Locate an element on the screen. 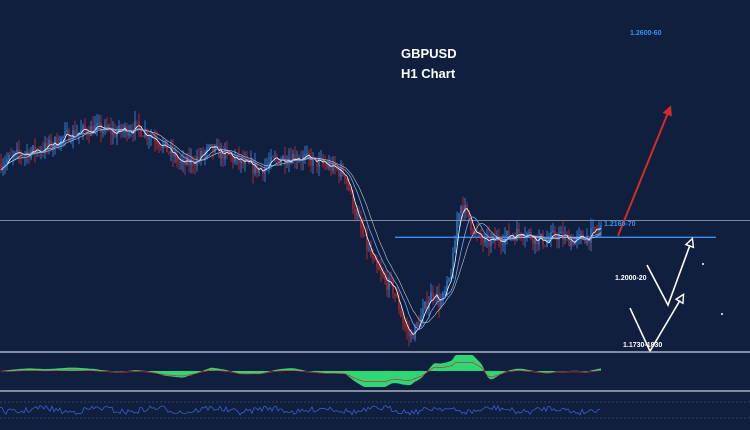 This screenshot has width=750, height=430. level-label-4: 1.1730-1830 is located at coordinates (643, 345).